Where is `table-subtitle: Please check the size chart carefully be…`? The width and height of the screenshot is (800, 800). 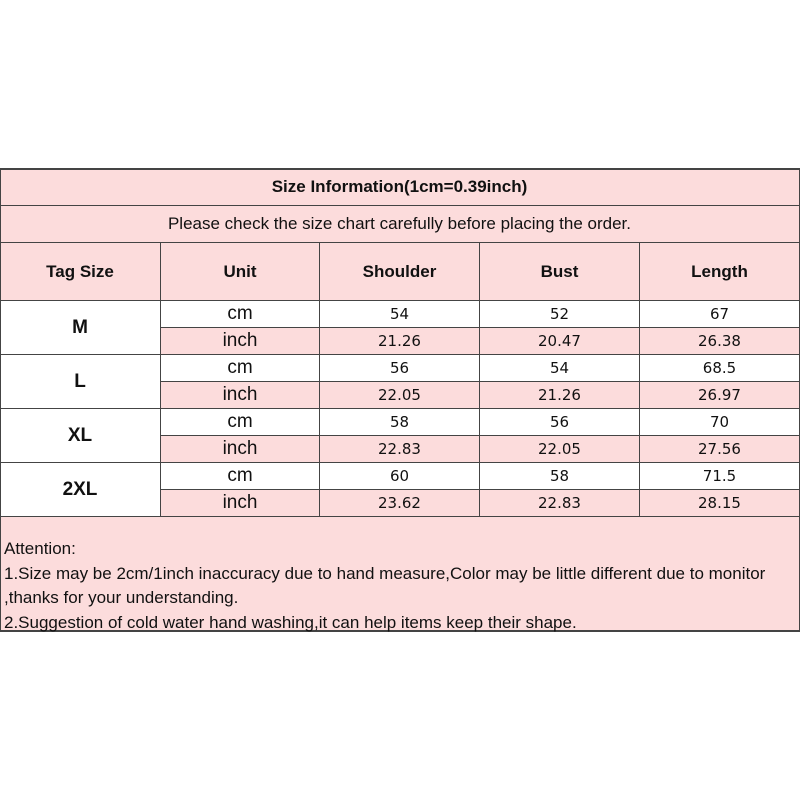 table-subtitle: Please check the size chart carefully be… is located at coordinates (400, 224).